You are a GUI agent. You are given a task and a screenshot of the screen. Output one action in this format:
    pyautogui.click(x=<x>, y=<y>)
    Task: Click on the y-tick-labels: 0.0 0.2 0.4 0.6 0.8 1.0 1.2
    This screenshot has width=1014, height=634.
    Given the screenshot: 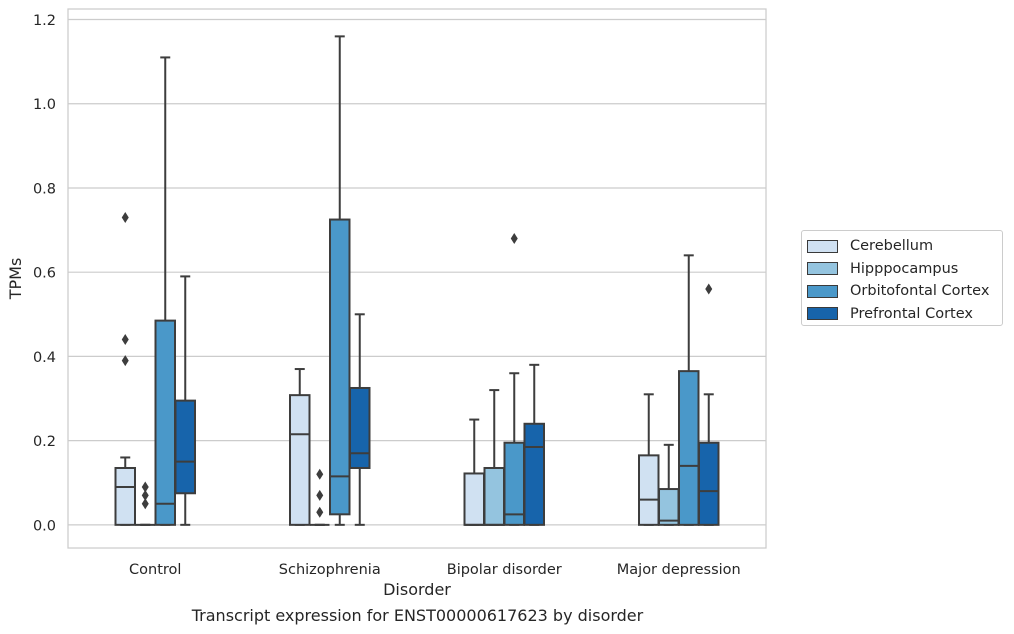 What is the action you would take?
    pyautogui.click(x=44, y=273)
    